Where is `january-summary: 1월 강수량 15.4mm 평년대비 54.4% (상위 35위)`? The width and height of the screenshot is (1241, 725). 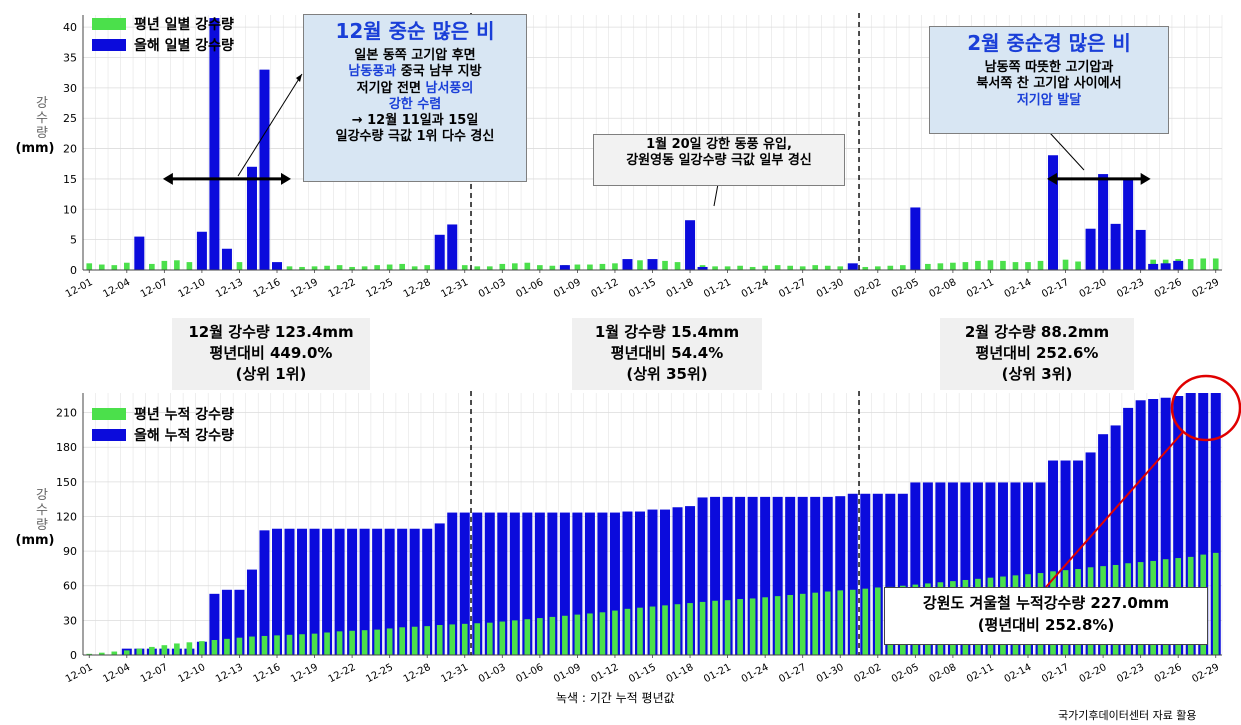 january-summary: 1월 강수량 15.4mm 평년대비 54.4% (상위 35위) is located at coordinates (667, 354).